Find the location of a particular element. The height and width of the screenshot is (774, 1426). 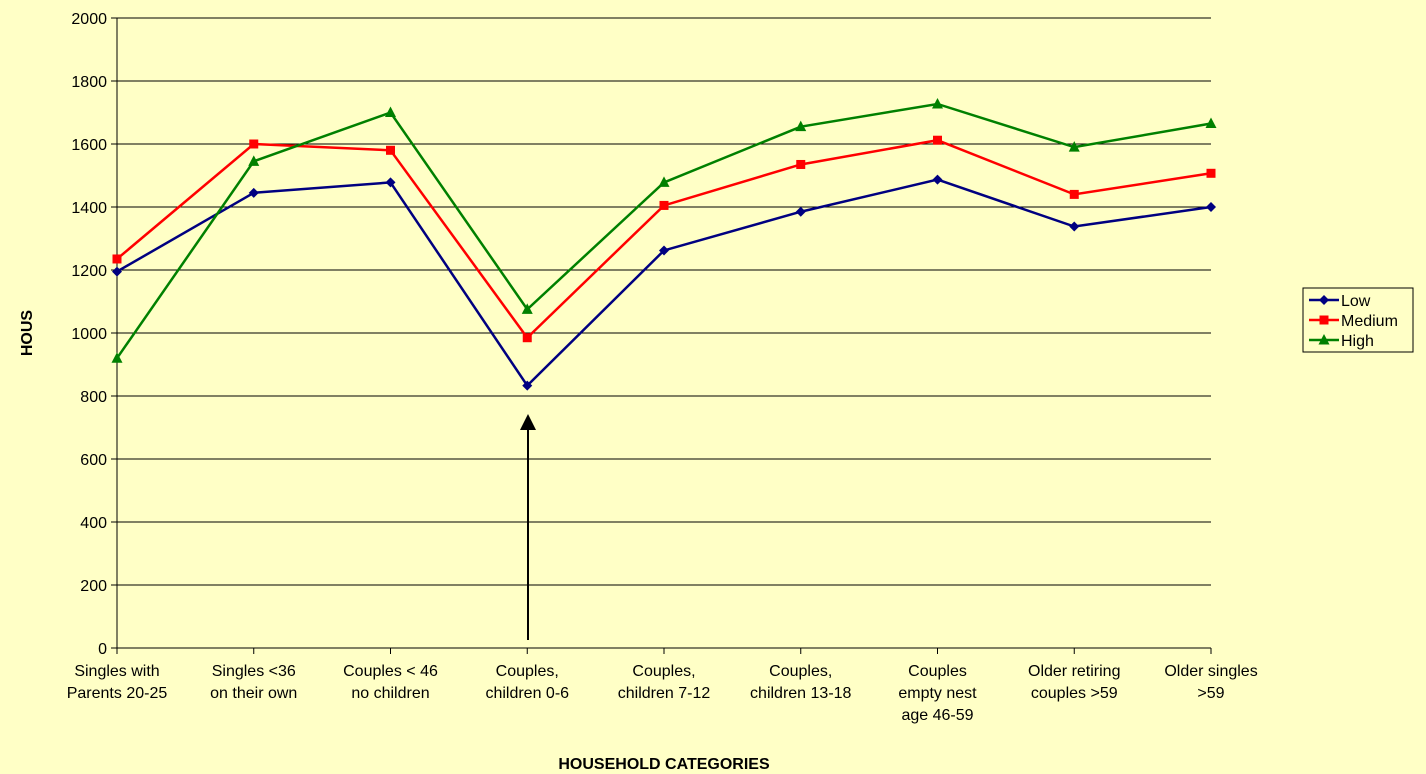

x-tick-label: Couples < 46 no children is located at coordinates (390, 682).